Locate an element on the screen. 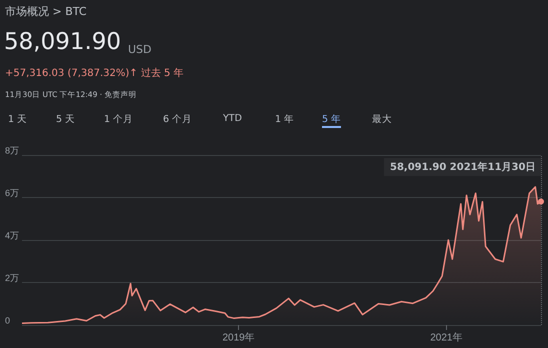 This screenshot has height=348, width=548. x-tick-label: 2019年 is located at coordinates (238, 338).